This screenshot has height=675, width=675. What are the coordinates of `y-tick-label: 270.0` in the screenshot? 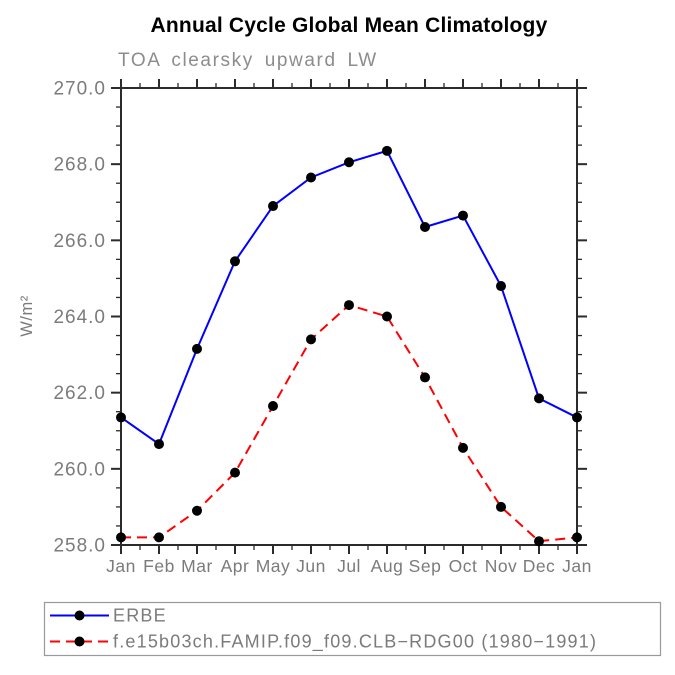 It's located at (79, 89).